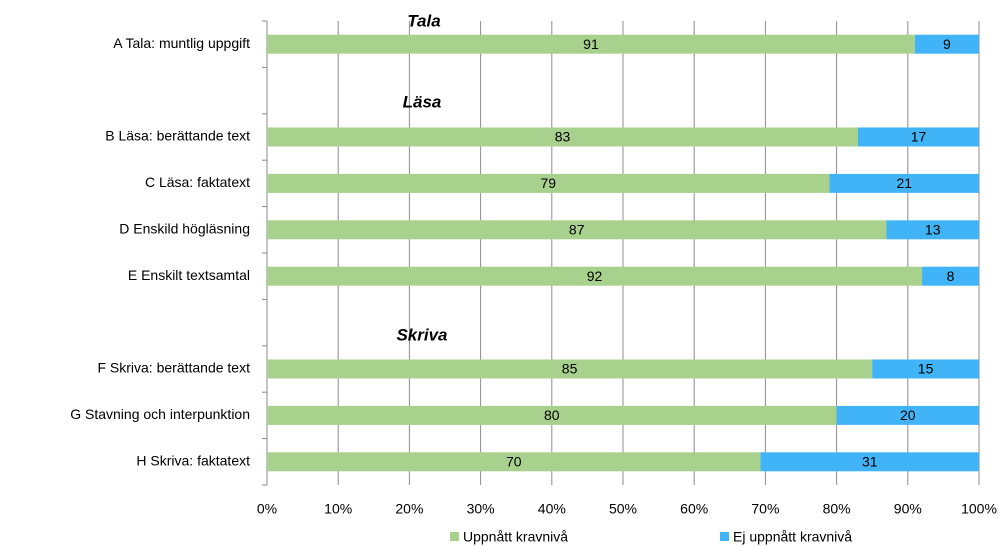 Image resolution: width=1004 pixels, height=546 pixels. Describe the element at coordinates (908, 509) in the screenshot. I see `x-tick-label: 90%` at that location.